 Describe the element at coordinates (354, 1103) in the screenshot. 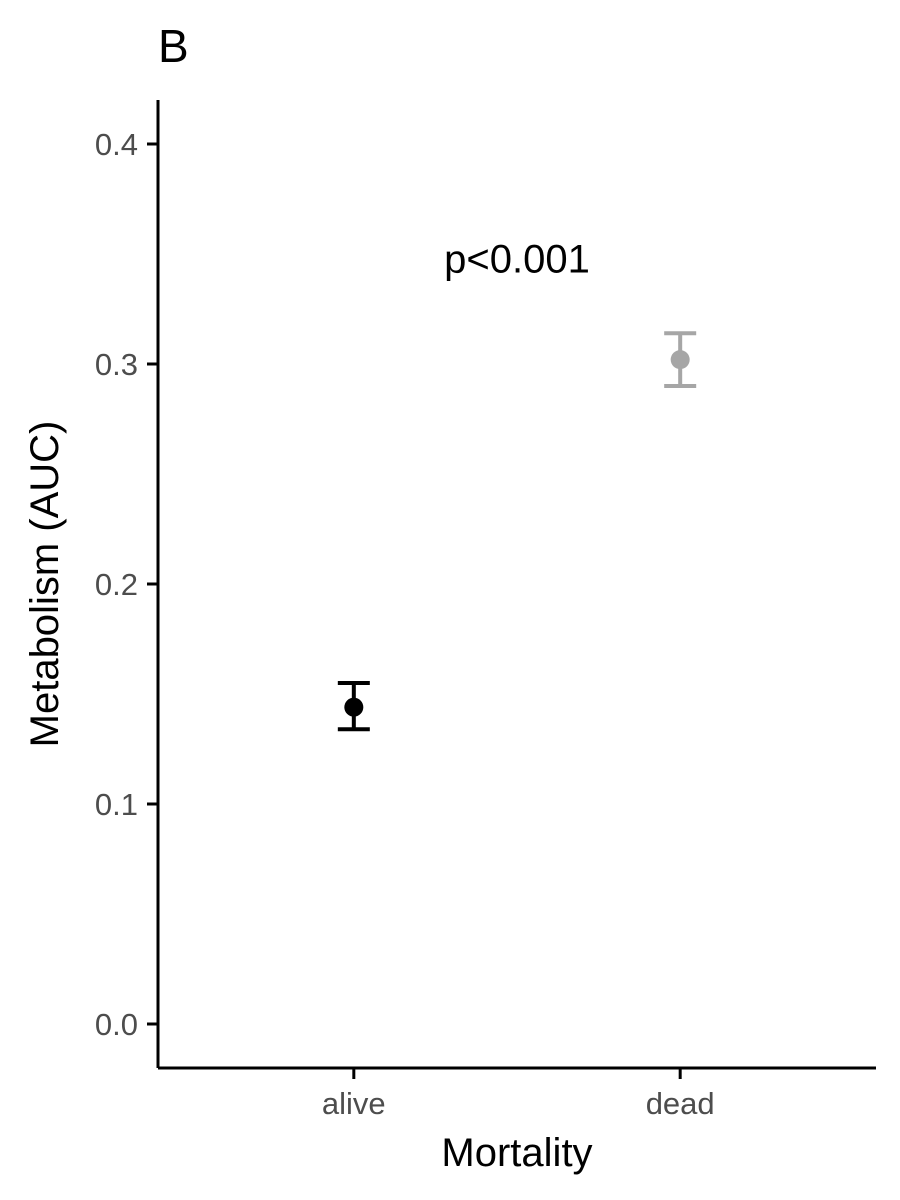

I see `x-tick-label: alive` at that location.